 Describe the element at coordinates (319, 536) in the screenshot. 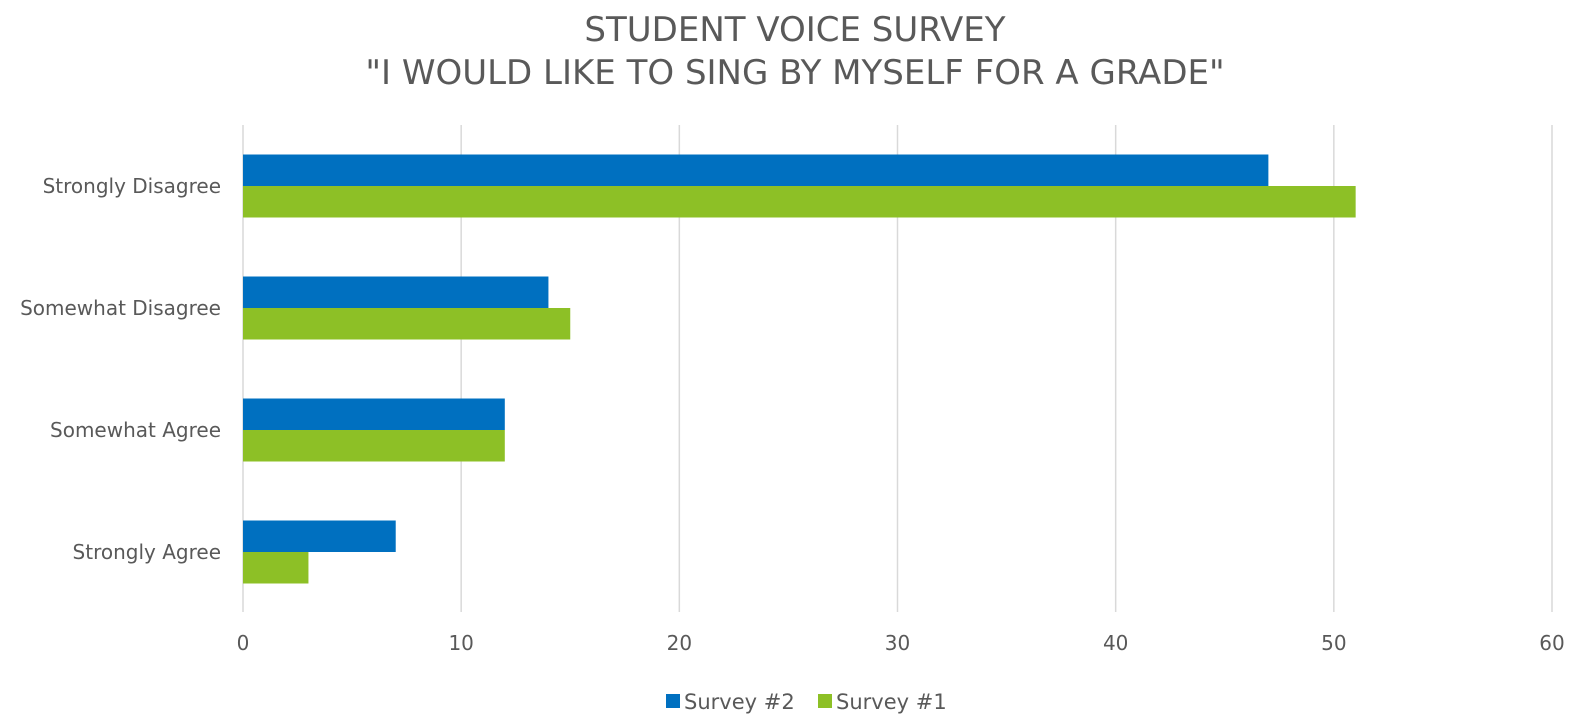

I see `bar-survey-2-strongly-agree` at that location.